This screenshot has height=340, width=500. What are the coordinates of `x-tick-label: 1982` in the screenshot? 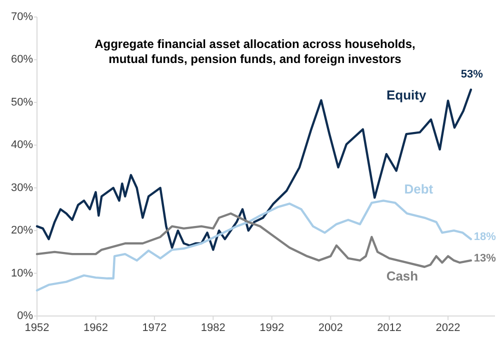 It's located at (213, 328).